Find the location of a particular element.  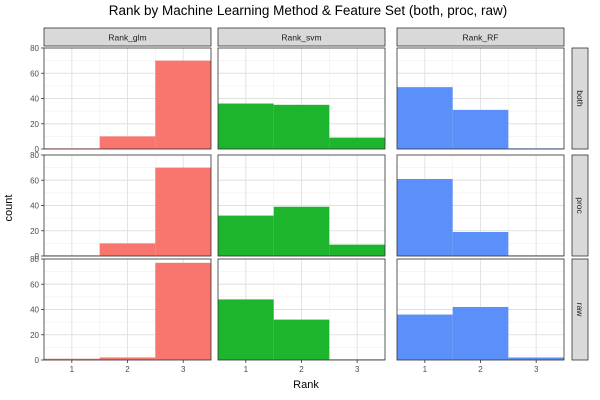

panel-Rank_svm-raw is located at coordinates (301, 309).